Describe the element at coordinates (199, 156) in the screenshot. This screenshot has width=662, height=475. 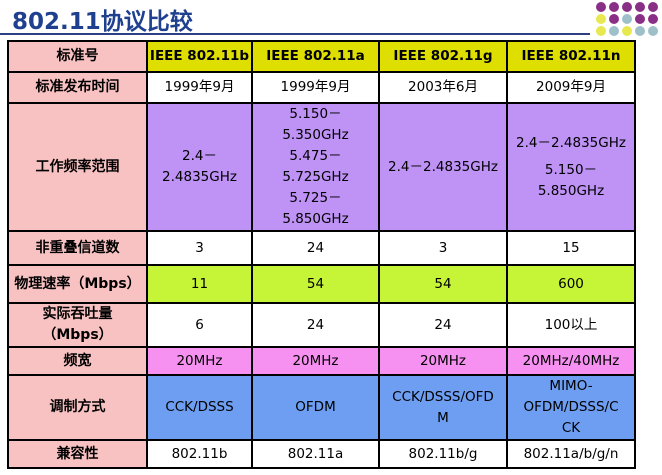
I see `frequency-line: 2.4－` at that location.